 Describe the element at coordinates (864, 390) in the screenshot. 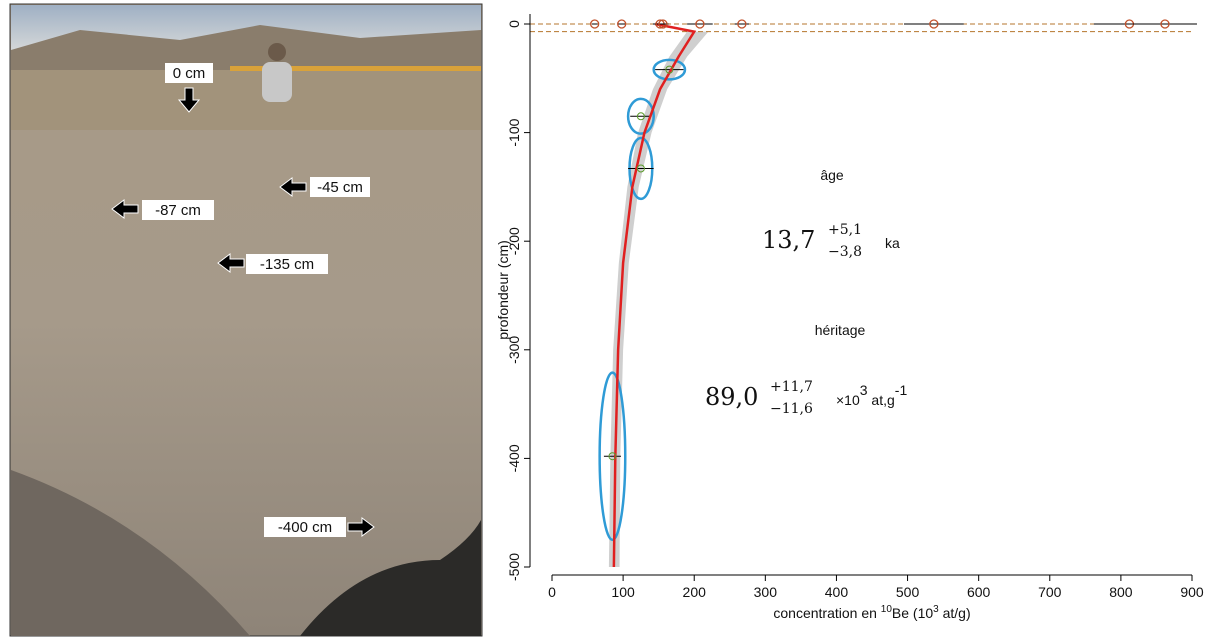

I see `unit-sup: 3` at that location.